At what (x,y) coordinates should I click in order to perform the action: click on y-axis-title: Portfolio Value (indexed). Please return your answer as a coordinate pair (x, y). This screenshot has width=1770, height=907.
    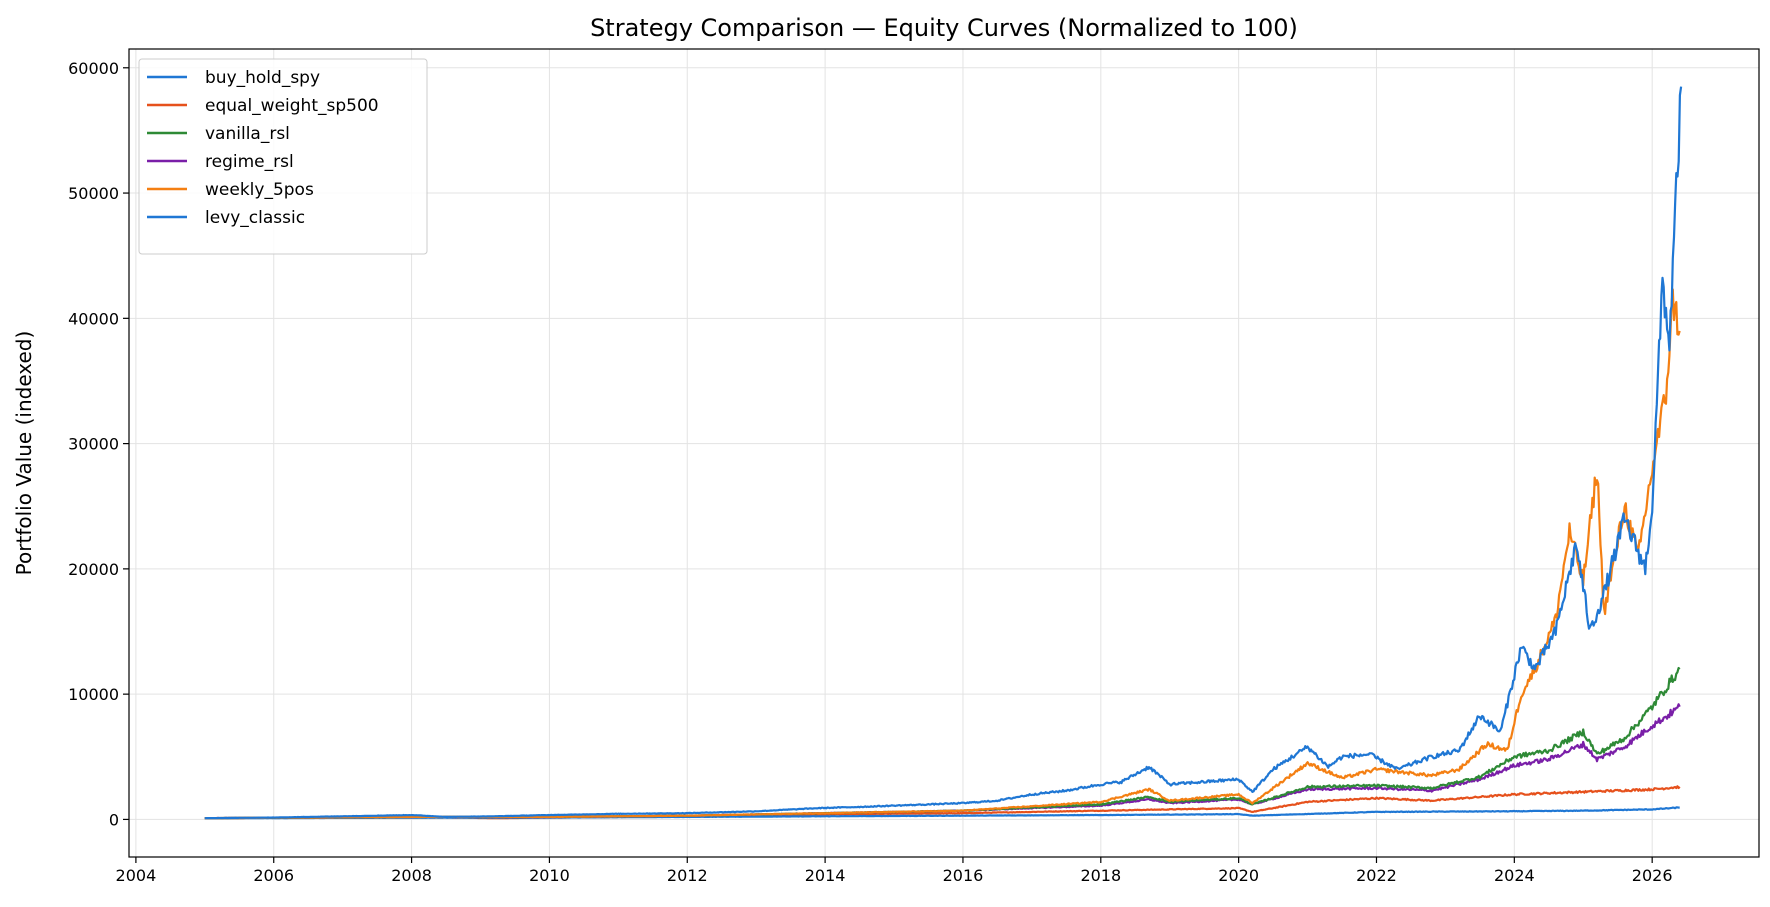
    Looking at the image, I should click on (24, 453).